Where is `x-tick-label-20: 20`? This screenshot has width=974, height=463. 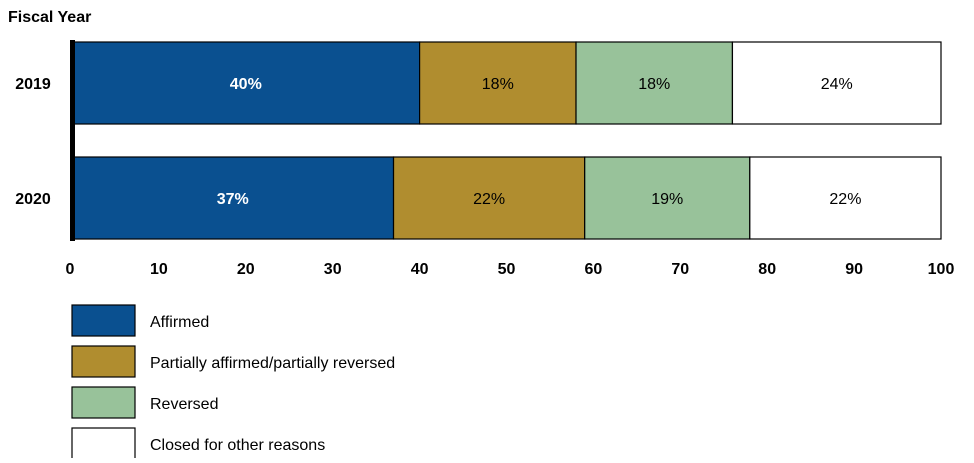
x-tick-label-20: 20 is located at coordinates (246, 269).